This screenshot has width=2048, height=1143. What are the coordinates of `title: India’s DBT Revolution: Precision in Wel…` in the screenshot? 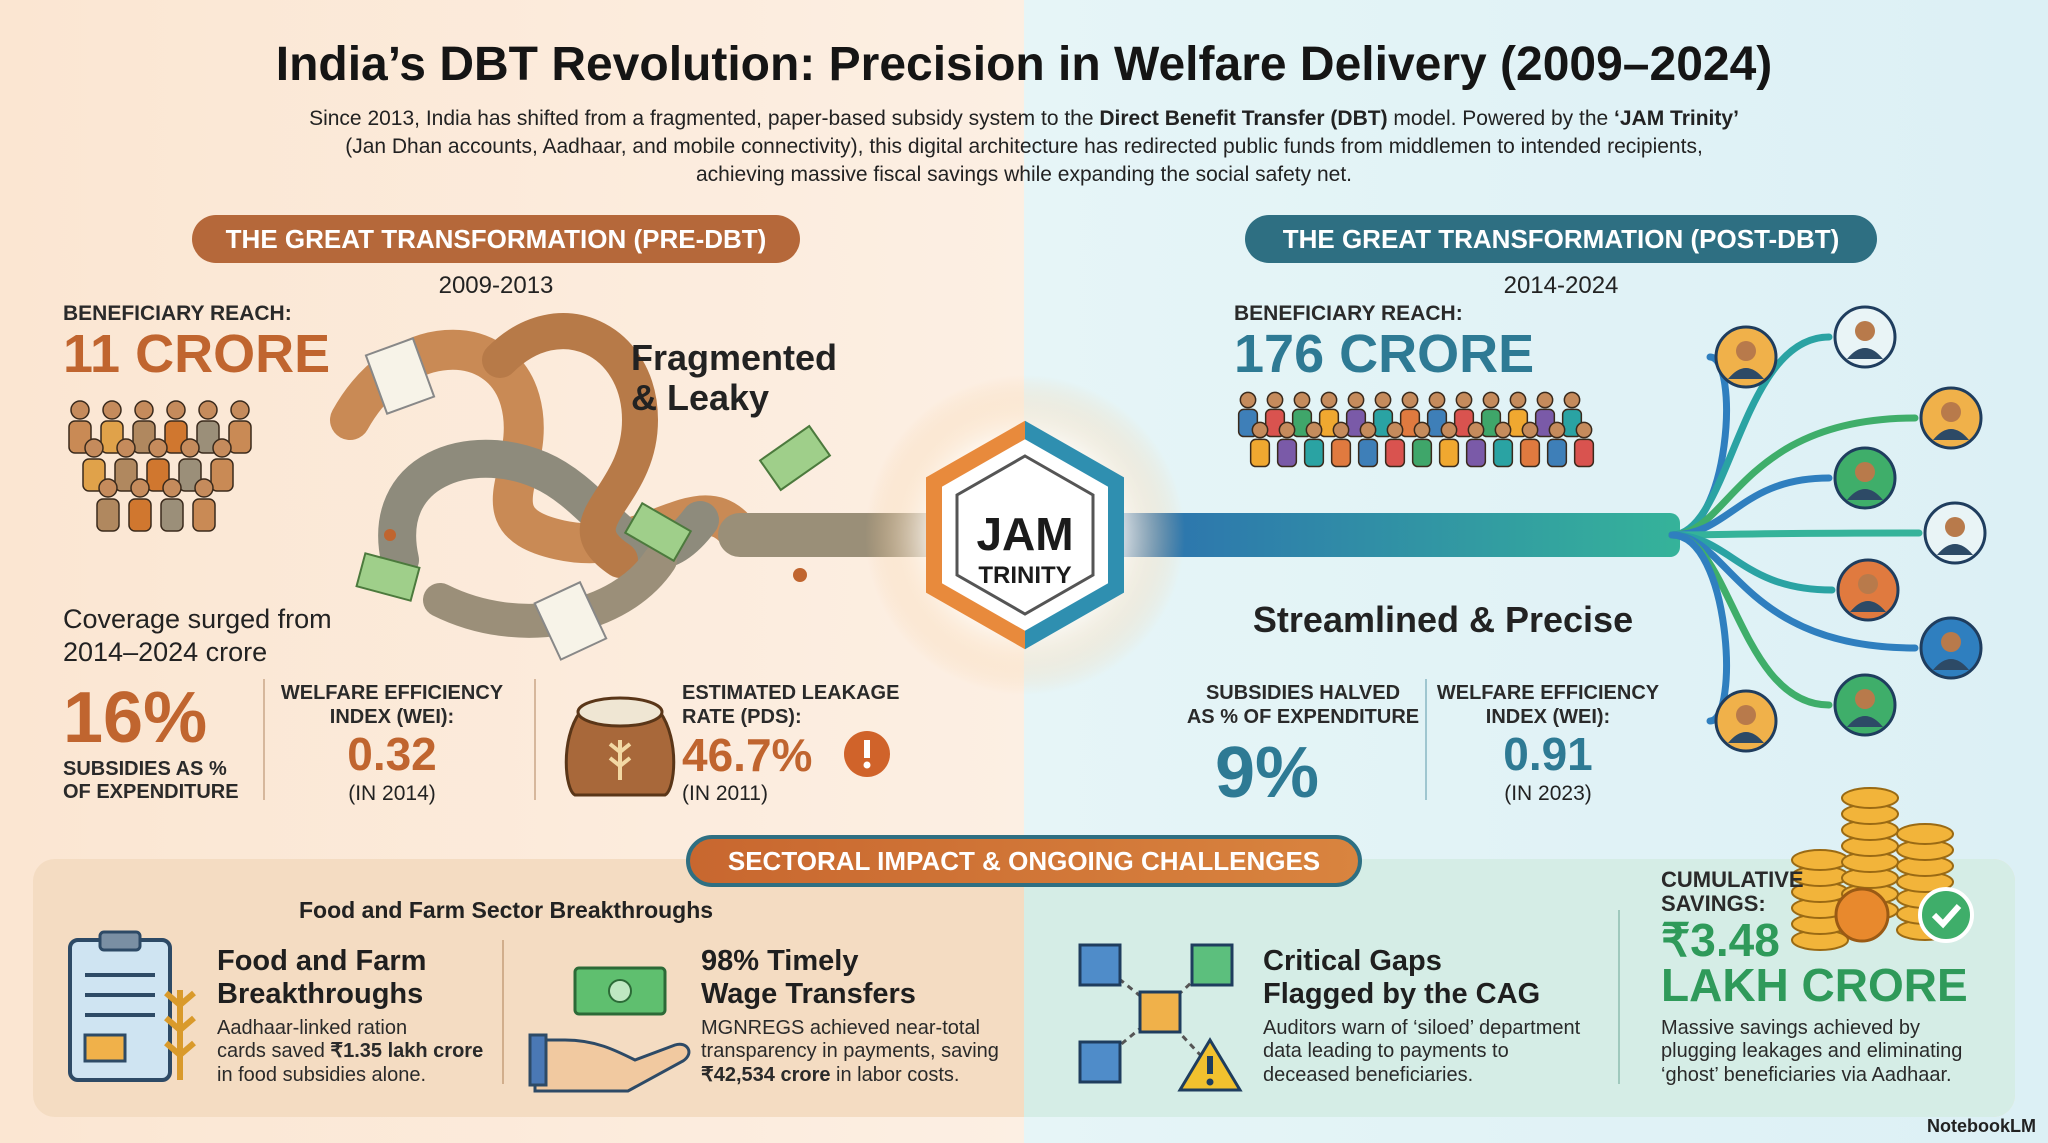 It's located at (1024, 64).